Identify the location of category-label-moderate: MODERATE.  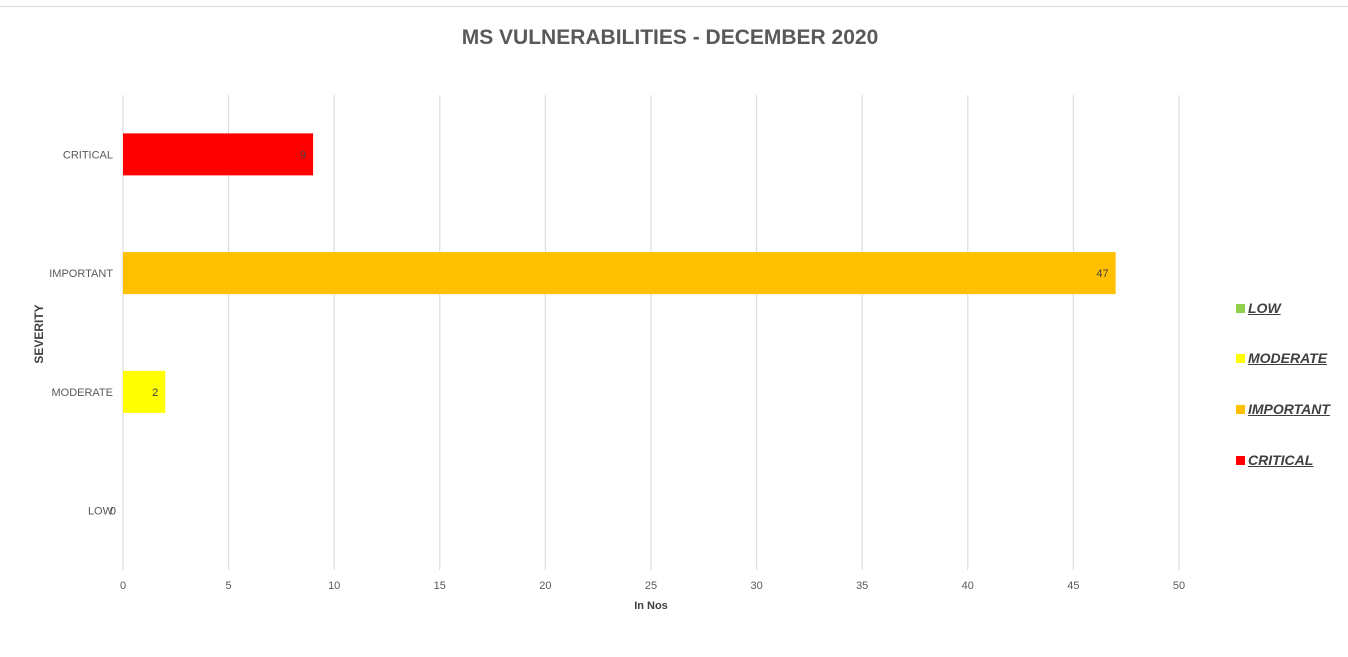
(82, 393).